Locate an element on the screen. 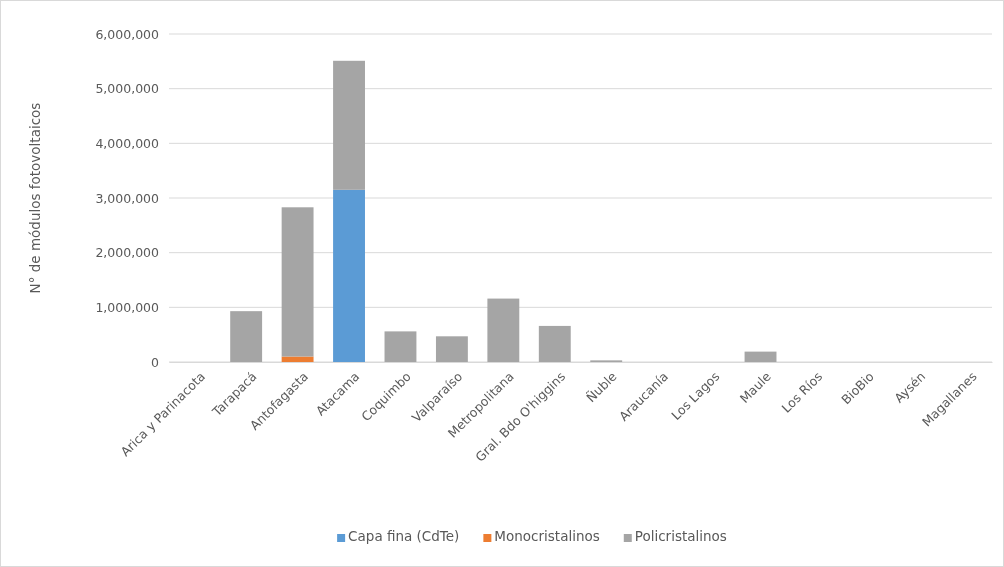 The image size is (1004, 567). y-tick-label: 5,000,000 is located at coordinates (127, 89).